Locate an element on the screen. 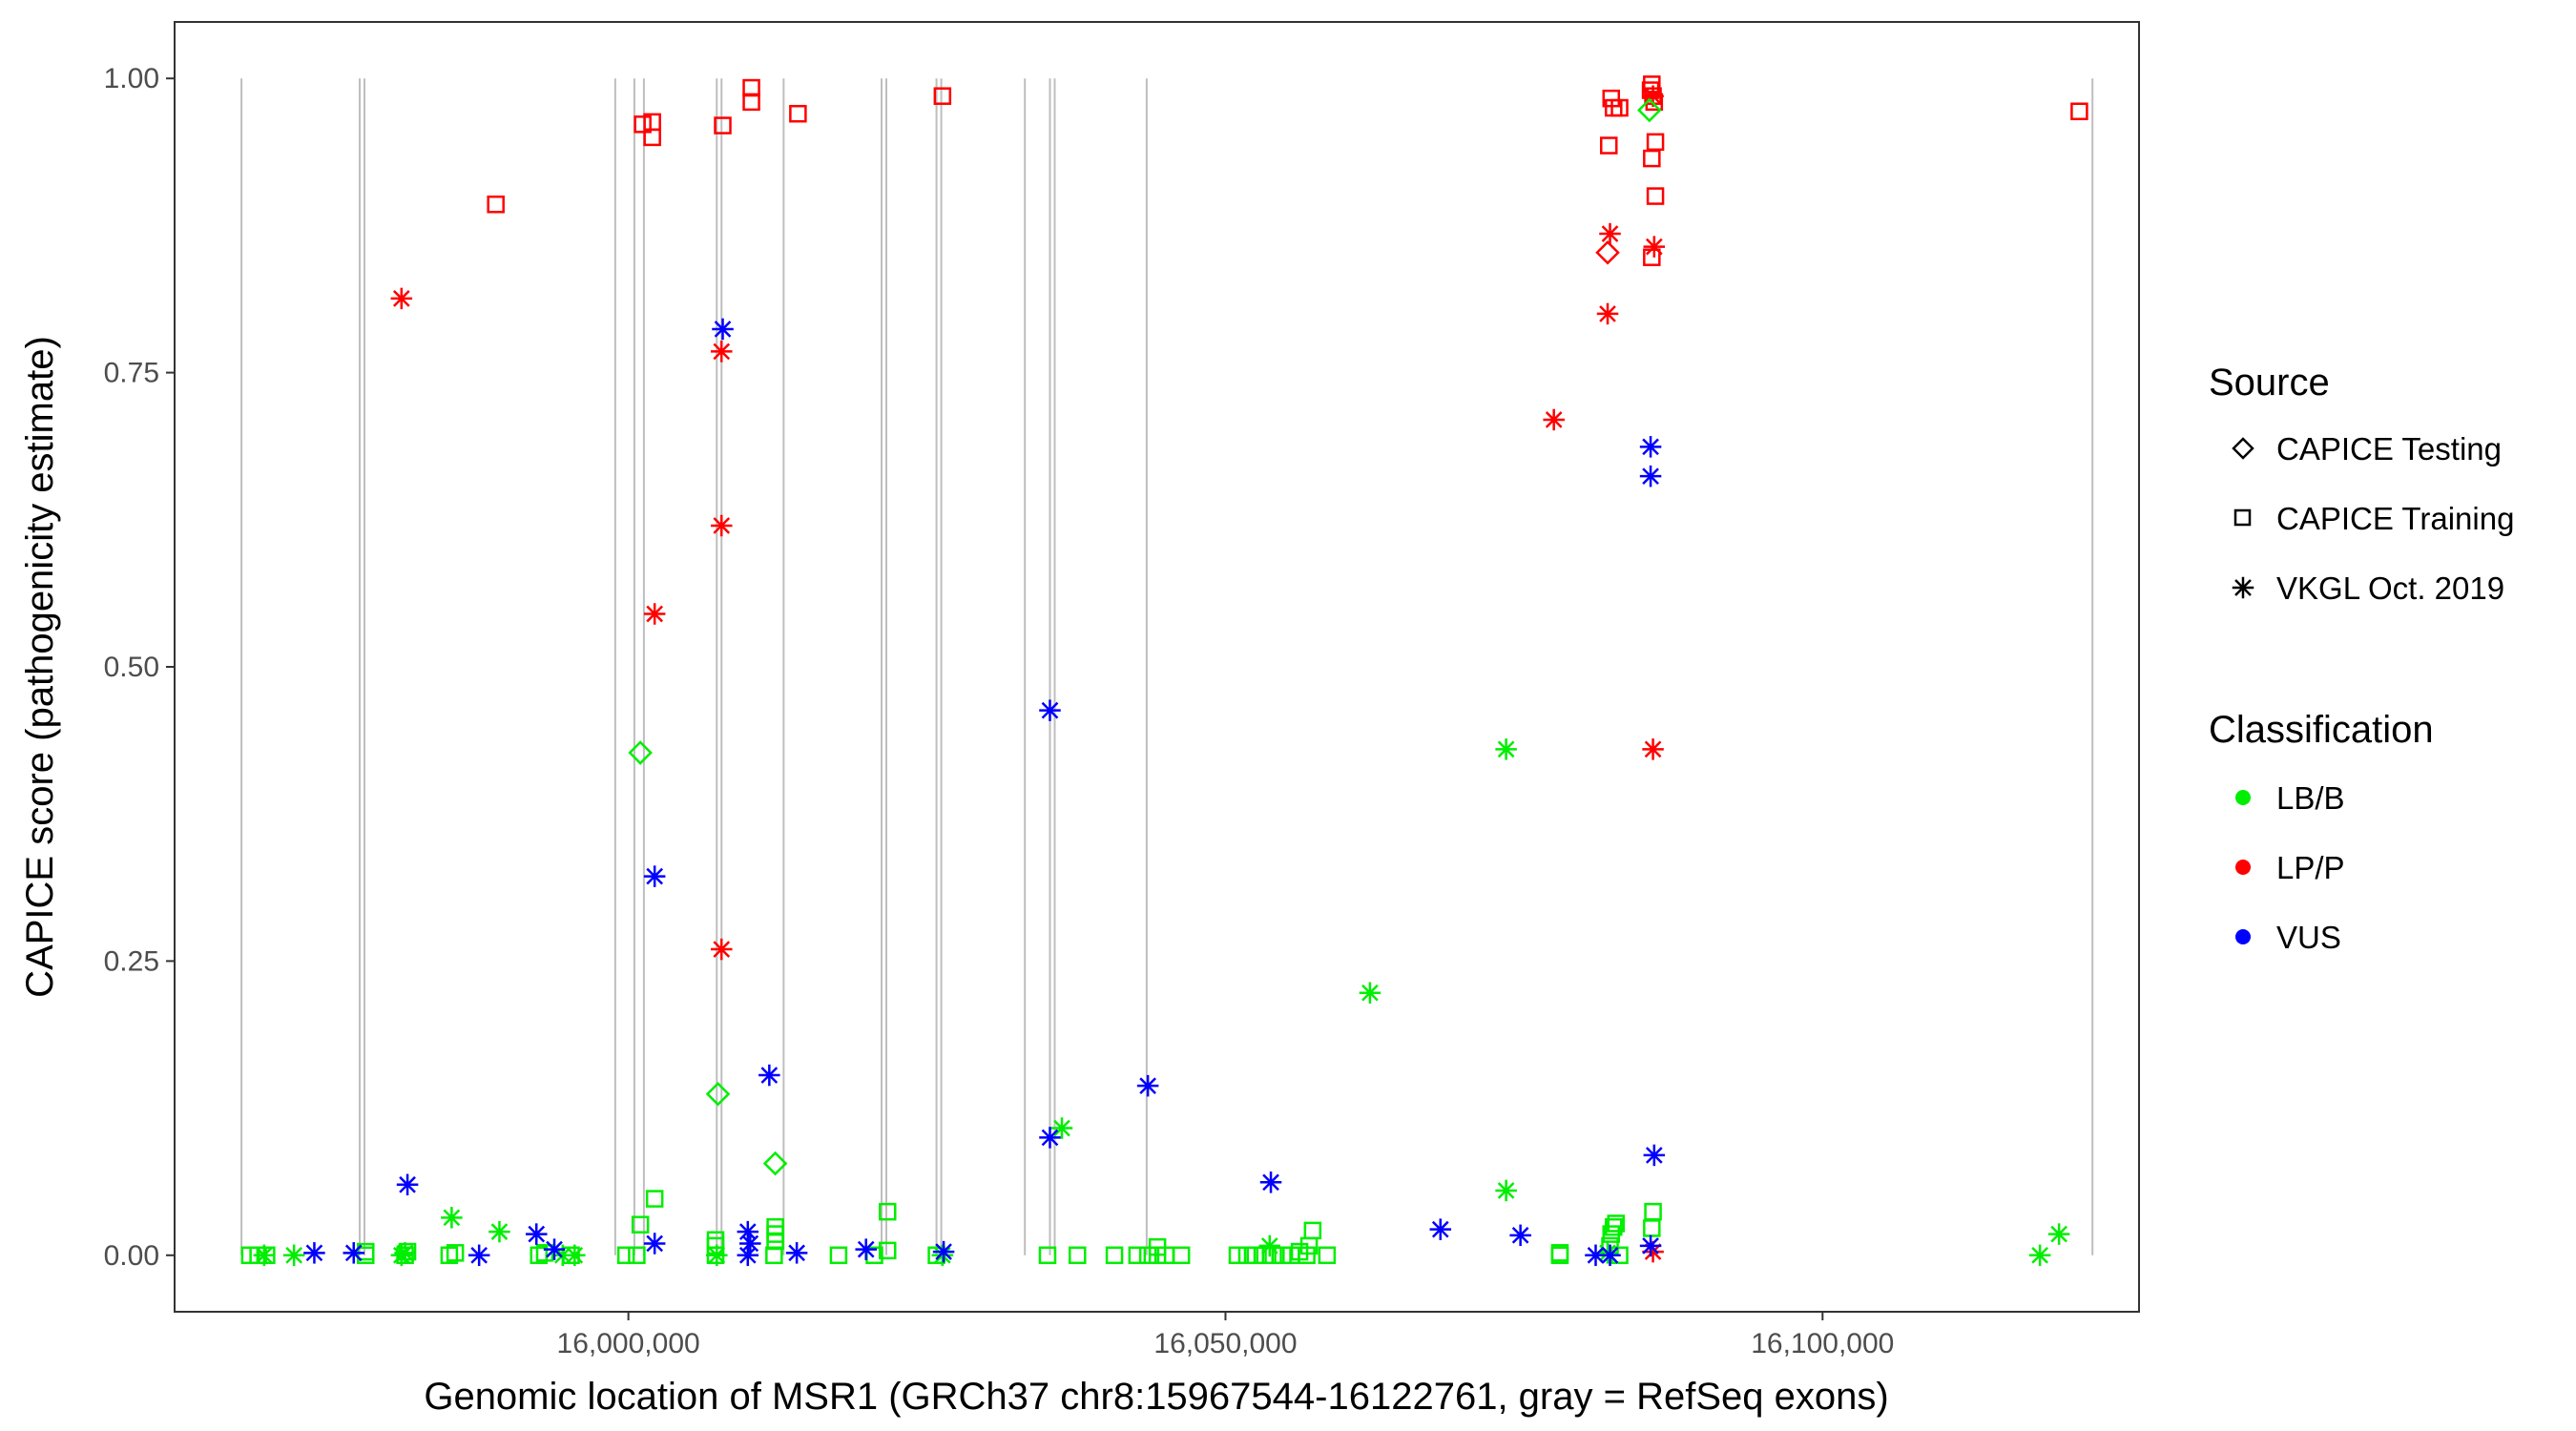 The width and height of the screenshot is (2576, 1431). legend-entry-capice-testing: CAPICE Testing is located at coordinates (2367, 449).